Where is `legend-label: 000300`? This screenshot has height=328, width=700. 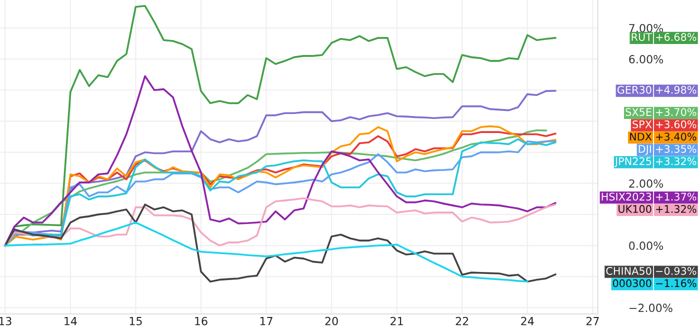
legend-label: 000300 is located at coordinates (632, 283).